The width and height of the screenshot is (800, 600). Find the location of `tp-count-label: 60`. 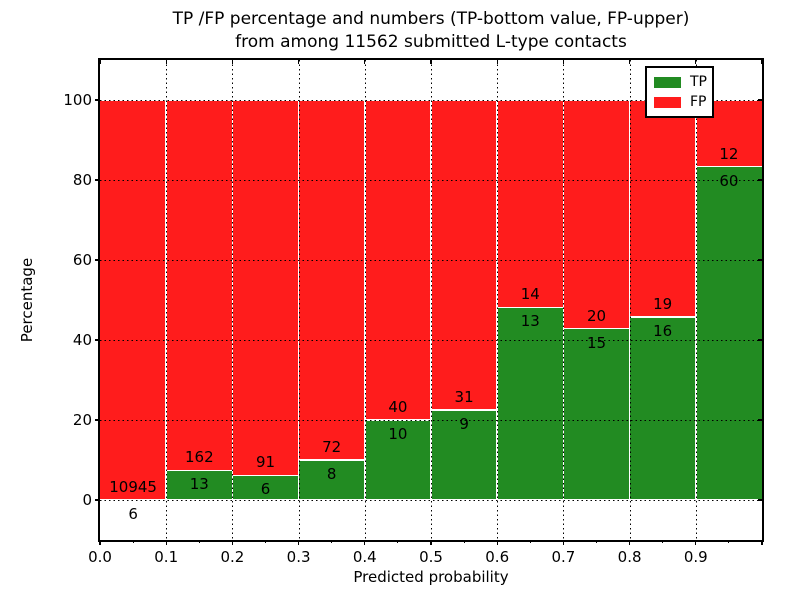

tp-count-label: 60 is located at coordinates (729, 180).